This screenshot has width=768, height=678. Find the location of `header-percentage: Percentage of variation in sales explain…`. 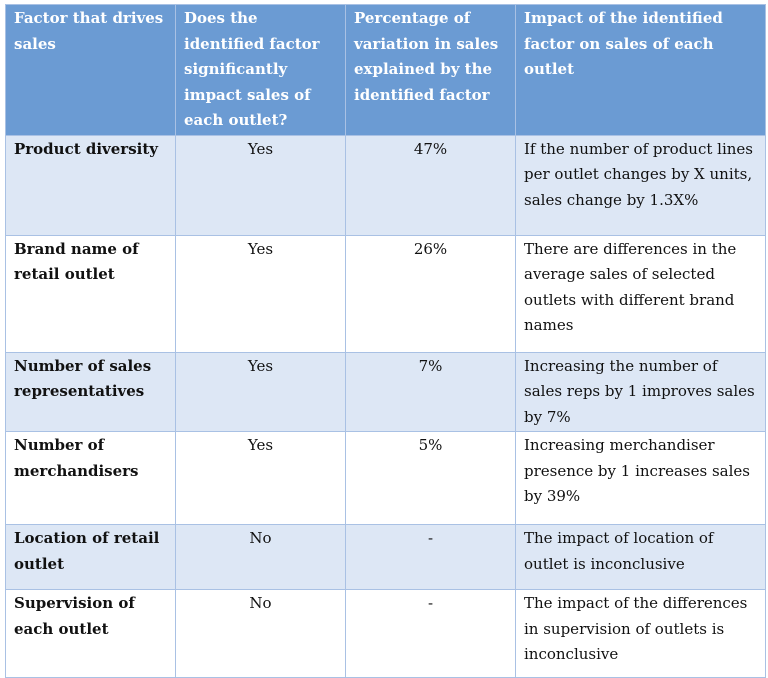

header-percentage: Percentage of variation in sales explain… is located at coordinates (430, 70).